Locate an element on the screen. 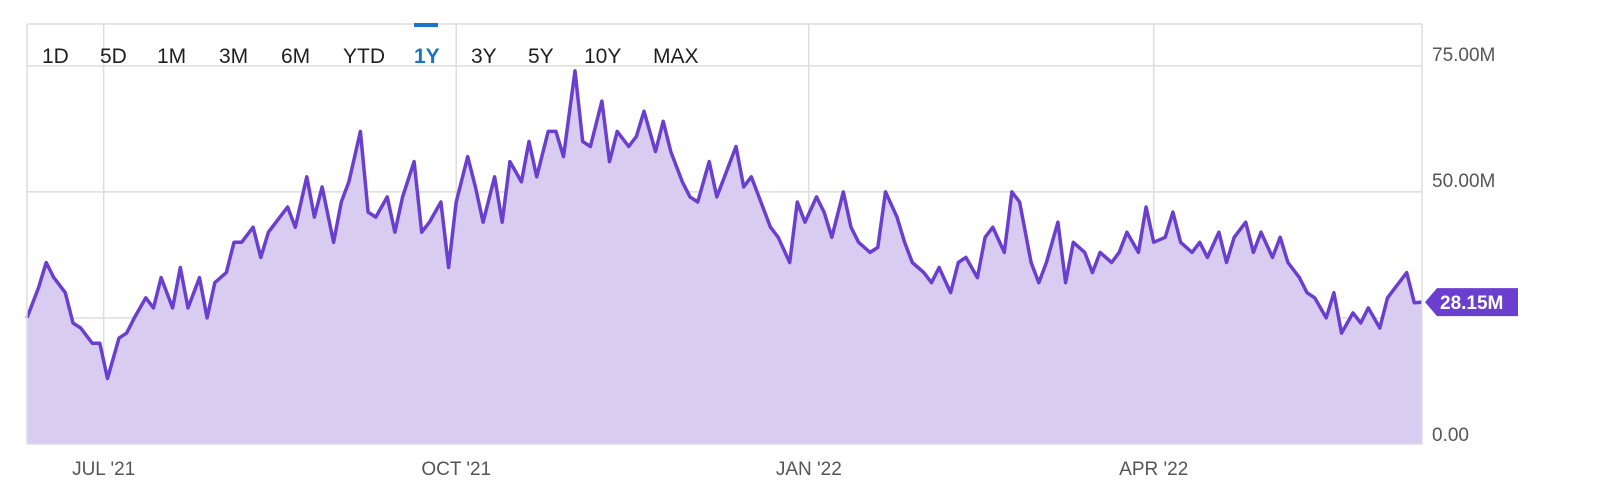 The height and width of the screenshot is (501, 1604). x-tick-label: JAN '22 is located at coordinates (809, 469).